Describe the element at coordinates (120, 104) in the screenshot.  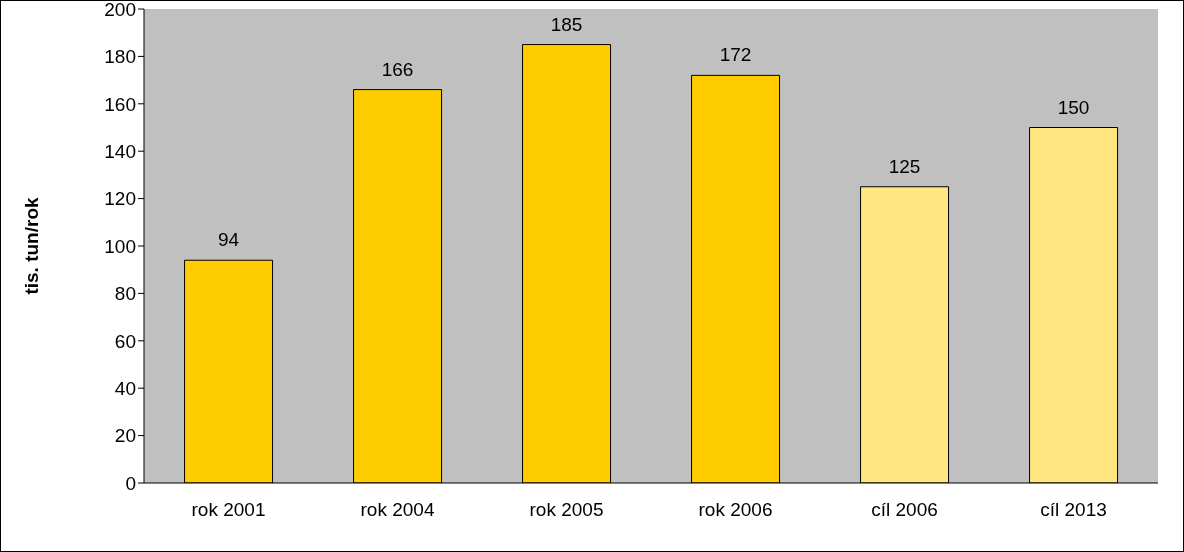
I see `y-tick-label: 160` at that location.